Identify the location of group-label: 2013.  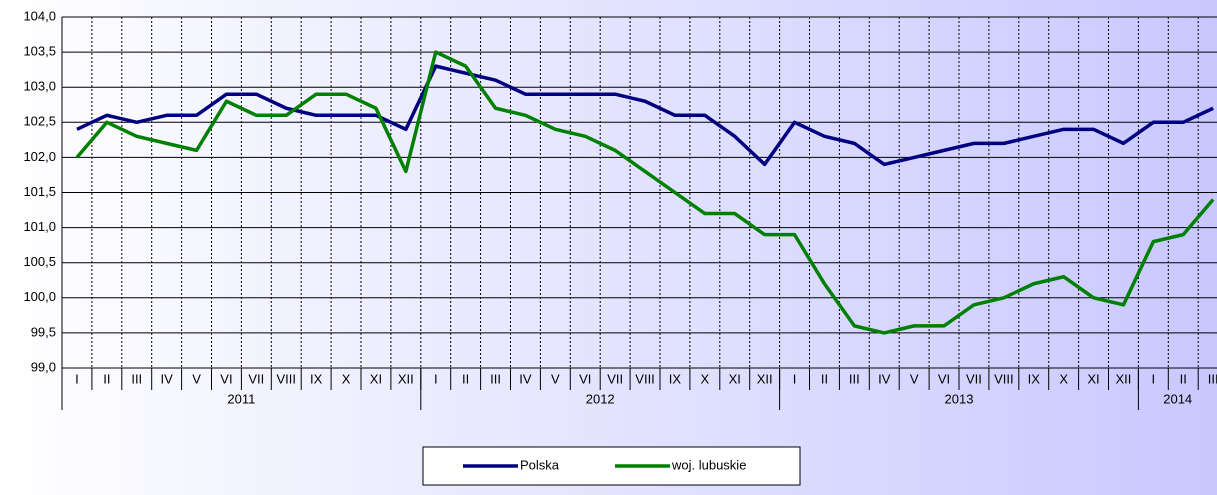
(959, 398).